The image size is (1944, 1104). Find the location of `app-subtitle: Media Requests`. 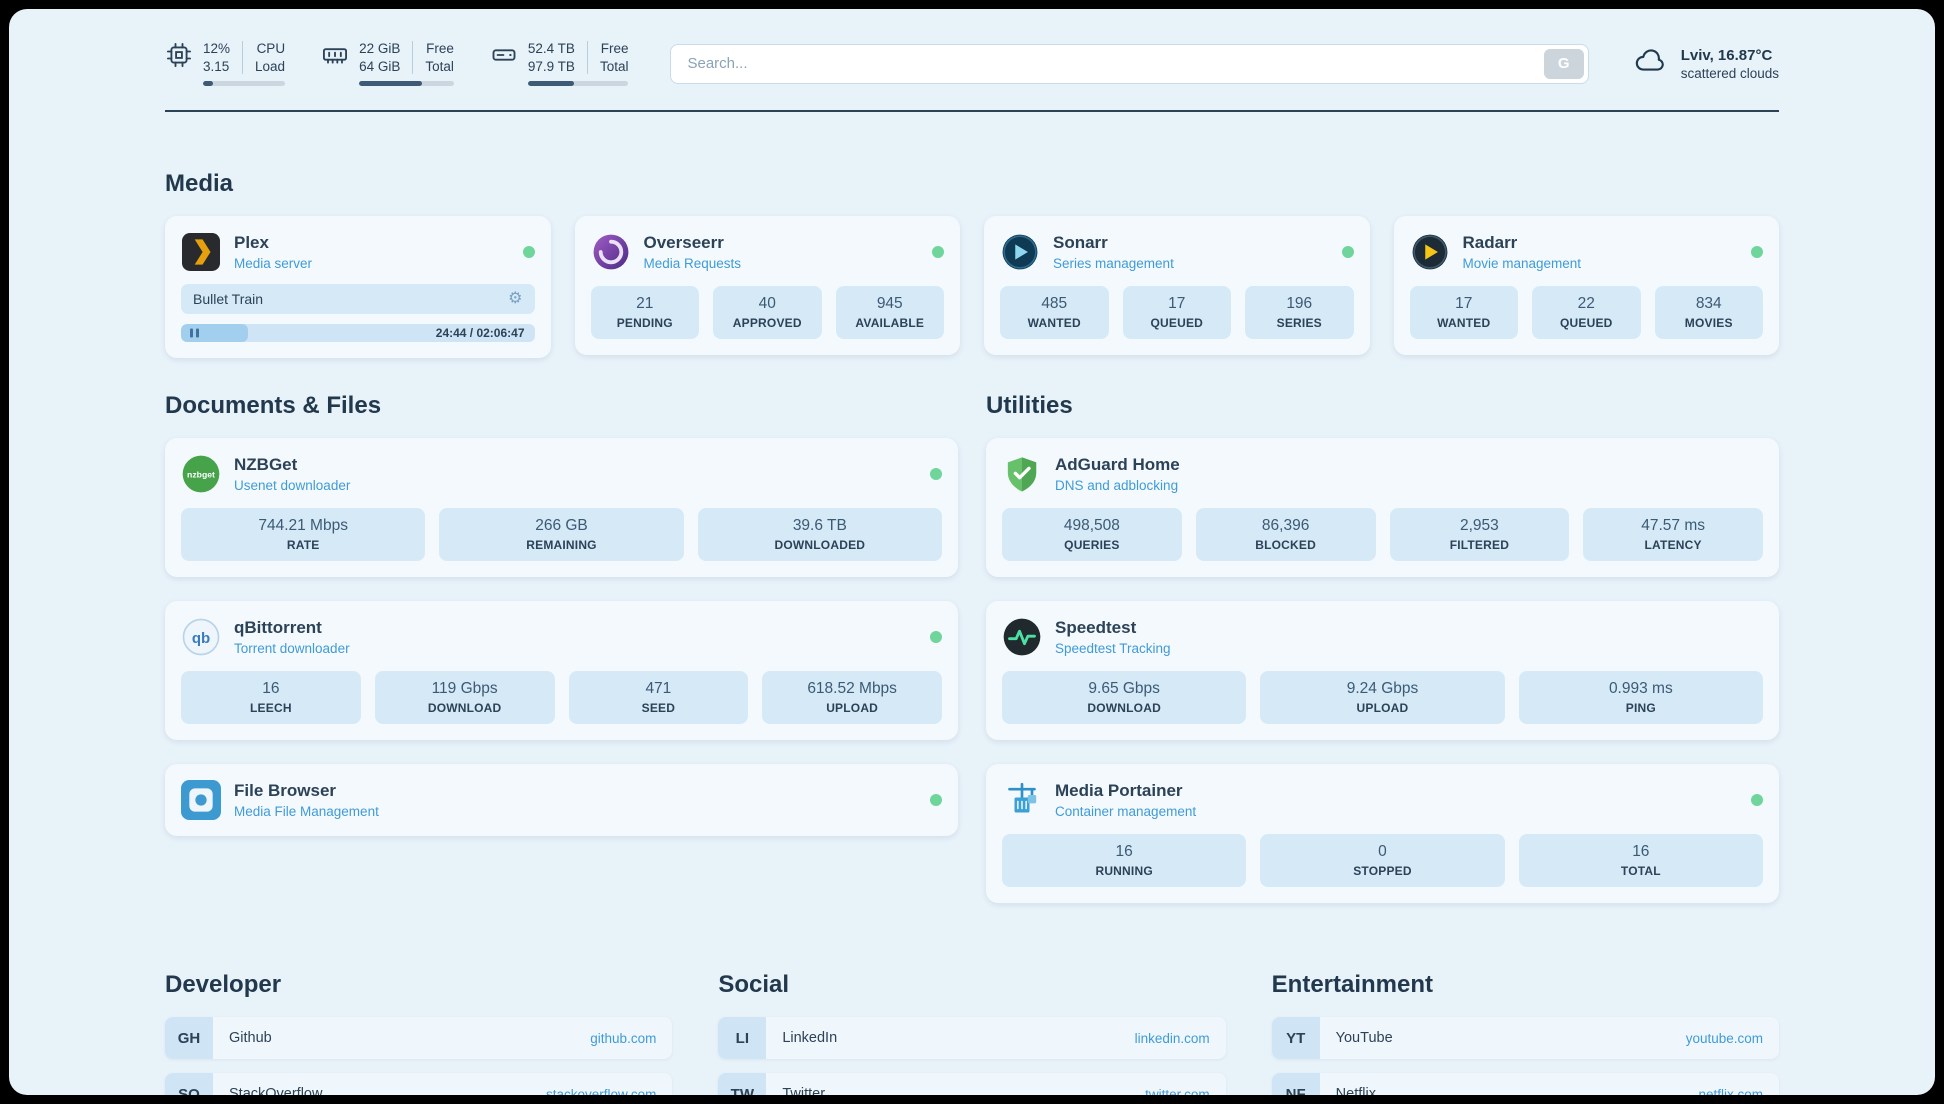

app-subtitle: Media Requests is located at coordinates (692, 263).